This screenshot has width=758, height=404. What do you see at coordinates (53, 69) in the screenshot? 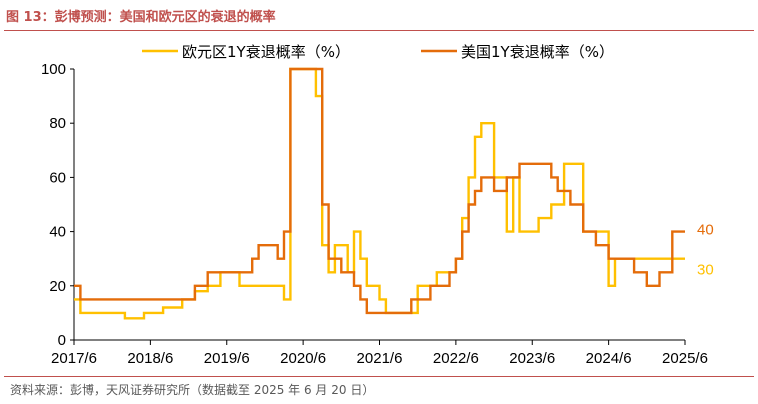
I see `y-tick-label: 100` at bounding box center [53, 69].